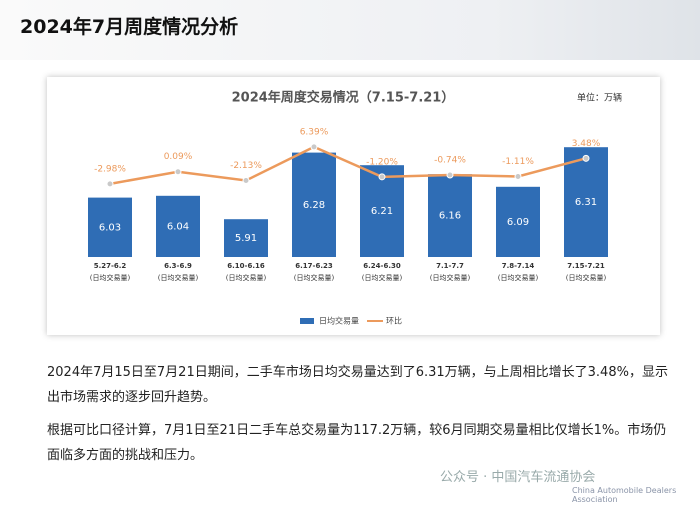 The image size is (700, 508). Describe the element at coordinates (307, 321) in the screenshot. I see `legend-swatch` at that location.